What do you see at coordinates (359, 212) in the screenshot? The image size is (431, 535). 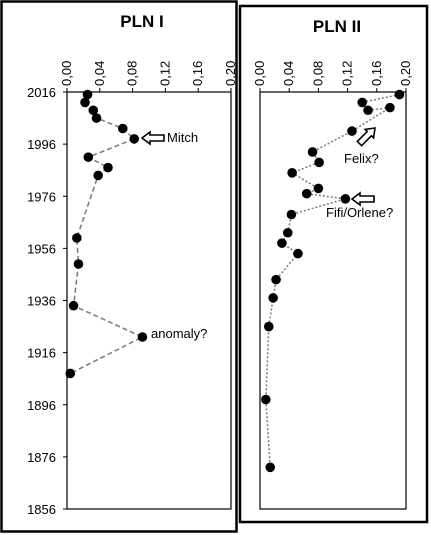 I see `annotation-label: Fifi/Orlene?` at bounding box center [359, 212].